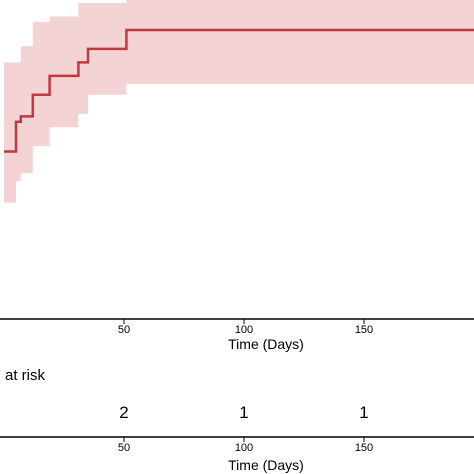  I want to click on risk-x-tick-label-100: 100, so click(244, 448).